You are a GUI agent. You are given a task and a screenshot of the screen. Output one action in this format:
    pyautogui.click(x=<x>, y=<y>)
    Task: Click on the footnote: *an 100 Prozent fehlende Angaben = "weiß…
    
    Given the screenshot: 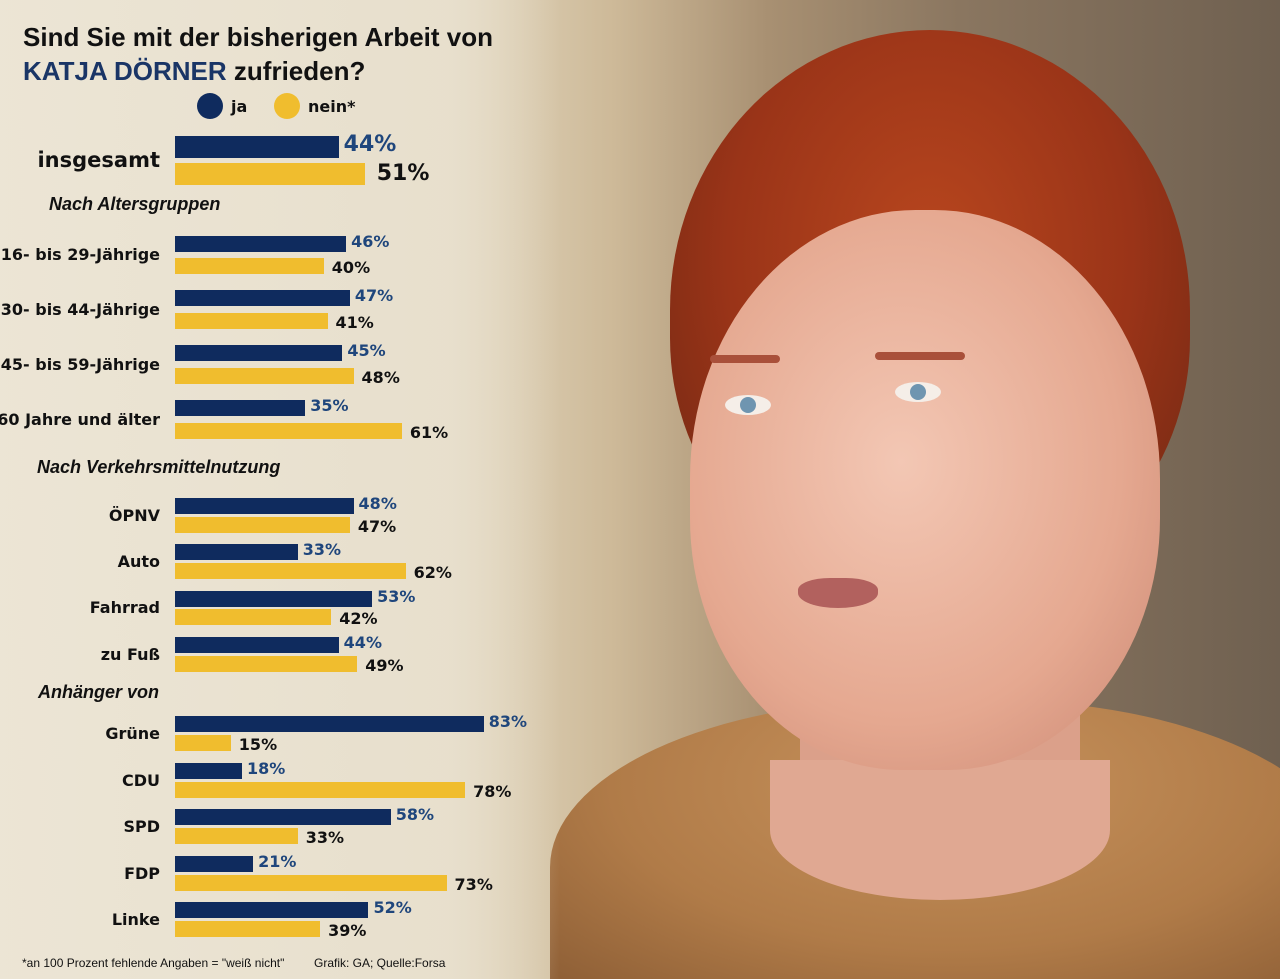 What is the action you would take?
    pyautogui.click(x=153, y=963)
    